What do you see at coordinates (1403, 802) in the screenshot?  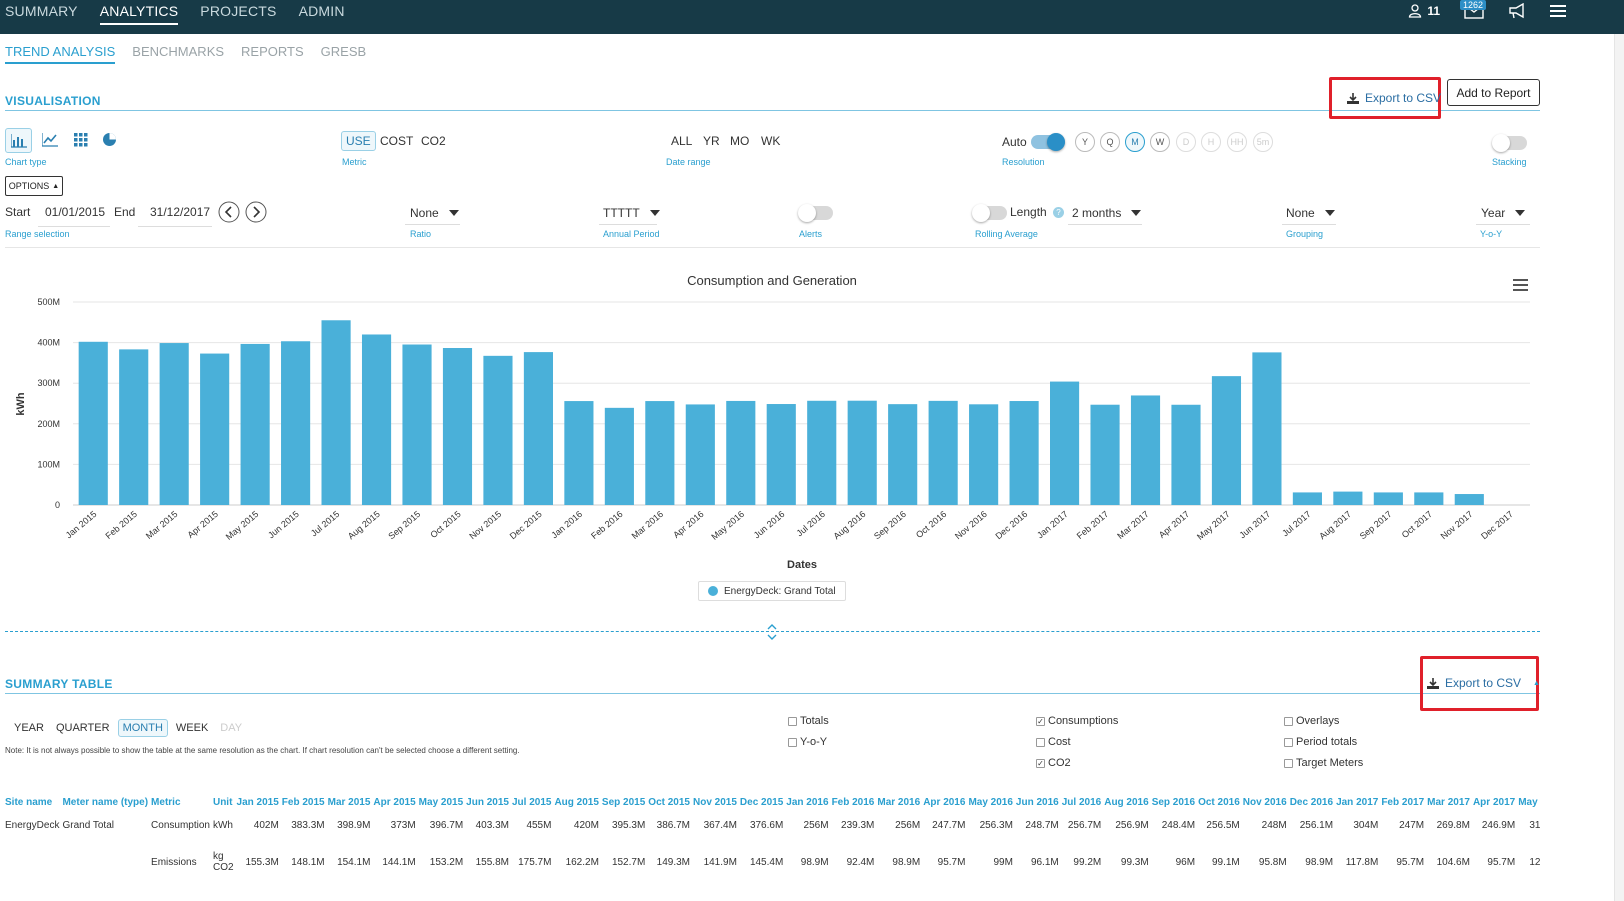 I see `column-header: Feb 2017` at bounding box center [1403, 802].